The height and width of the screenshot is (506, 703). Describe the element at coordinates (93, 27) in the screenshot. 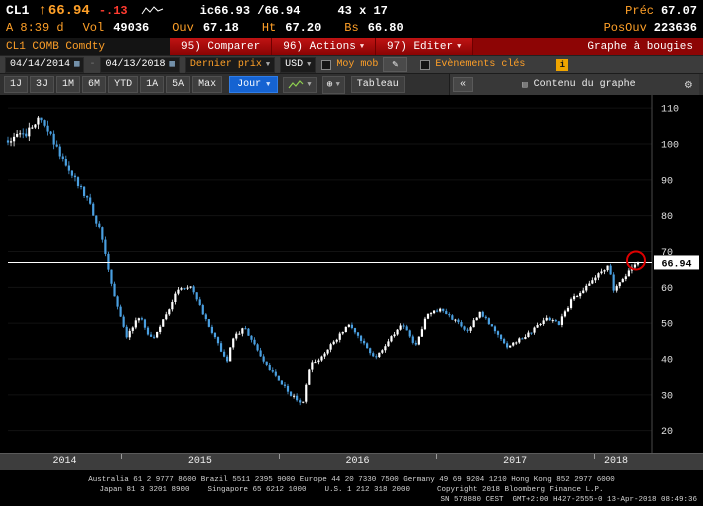

I see `volume-label: Vol` at that location.